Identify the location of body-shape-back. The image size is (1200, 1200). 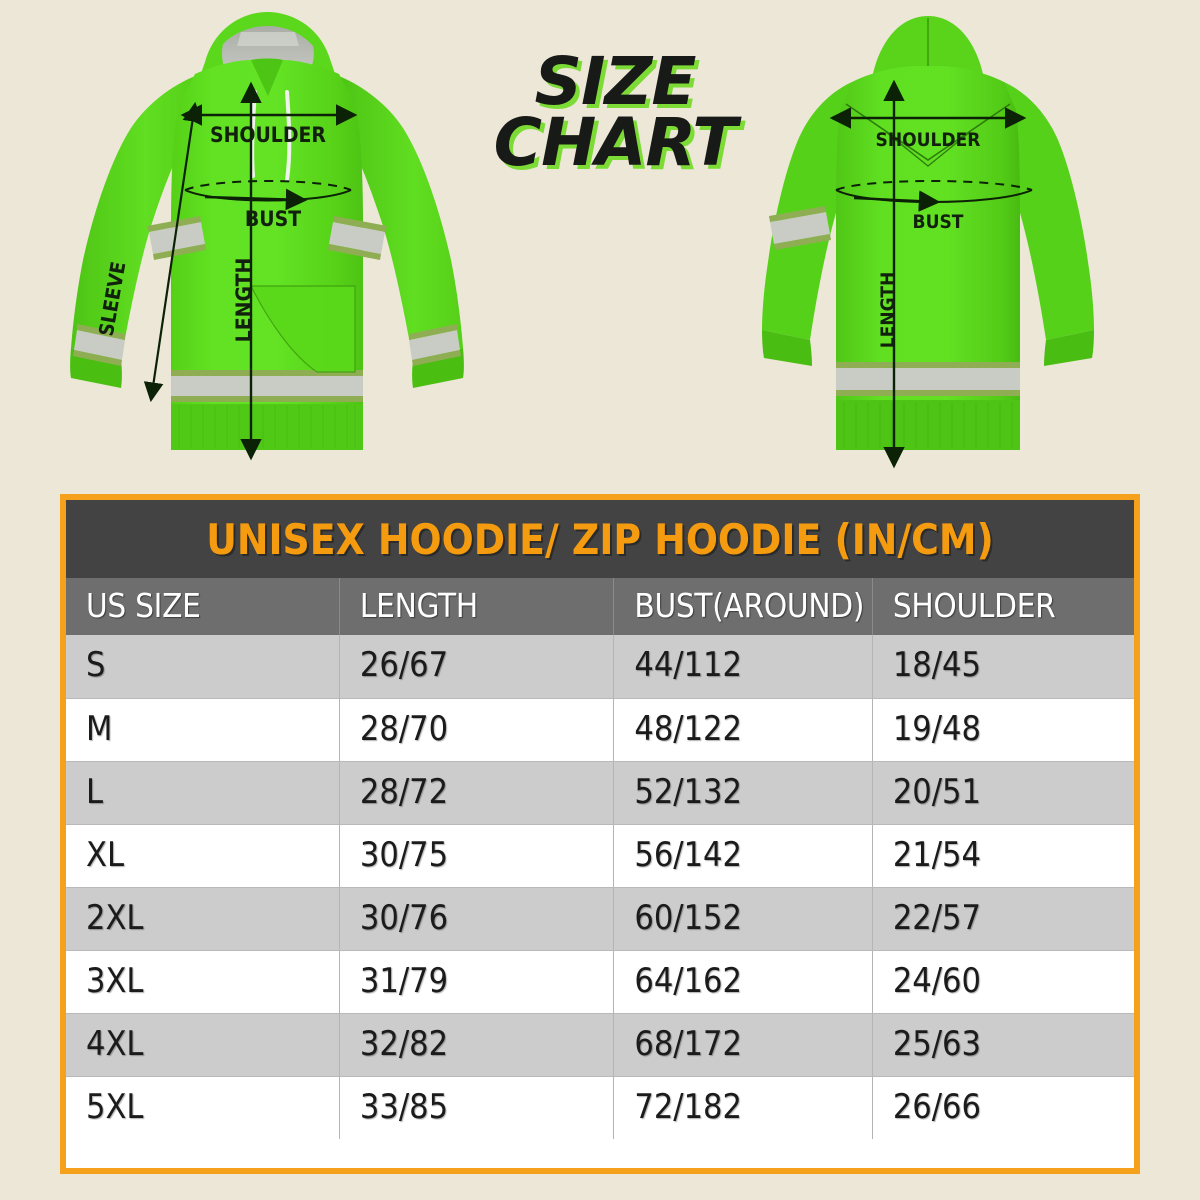
(928, 233).